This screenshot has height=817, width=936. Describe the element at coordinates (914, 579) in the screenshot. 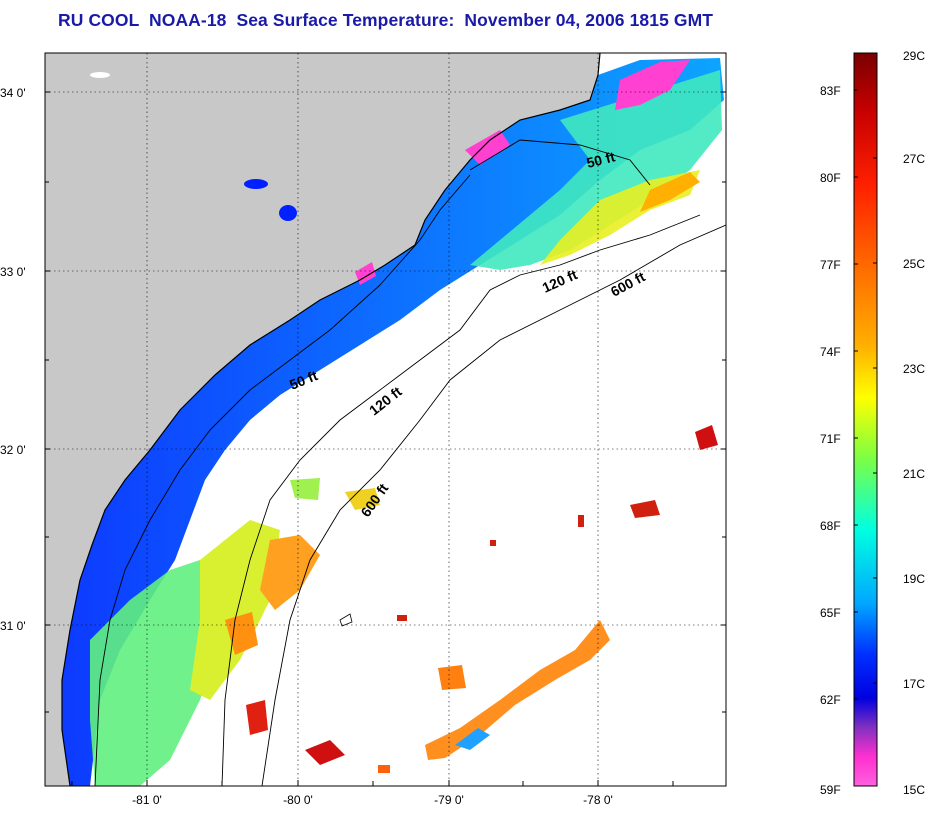

I see `colorbar-c-label: 19C` at that location.